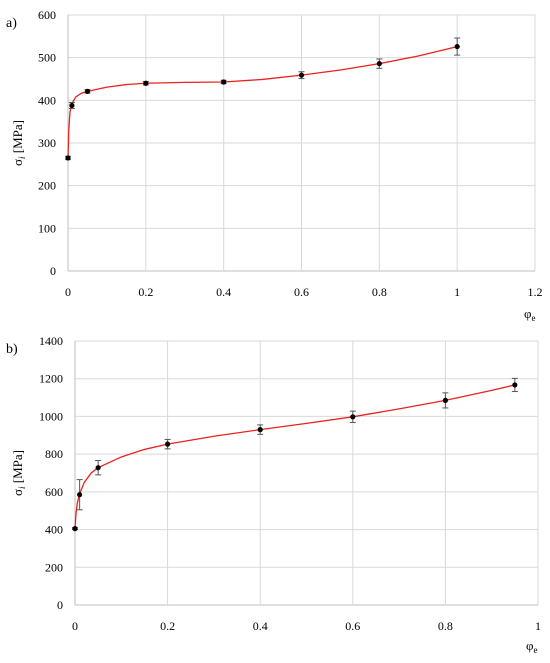  I want to click on y-tick-label: 100, so click(47, 228).